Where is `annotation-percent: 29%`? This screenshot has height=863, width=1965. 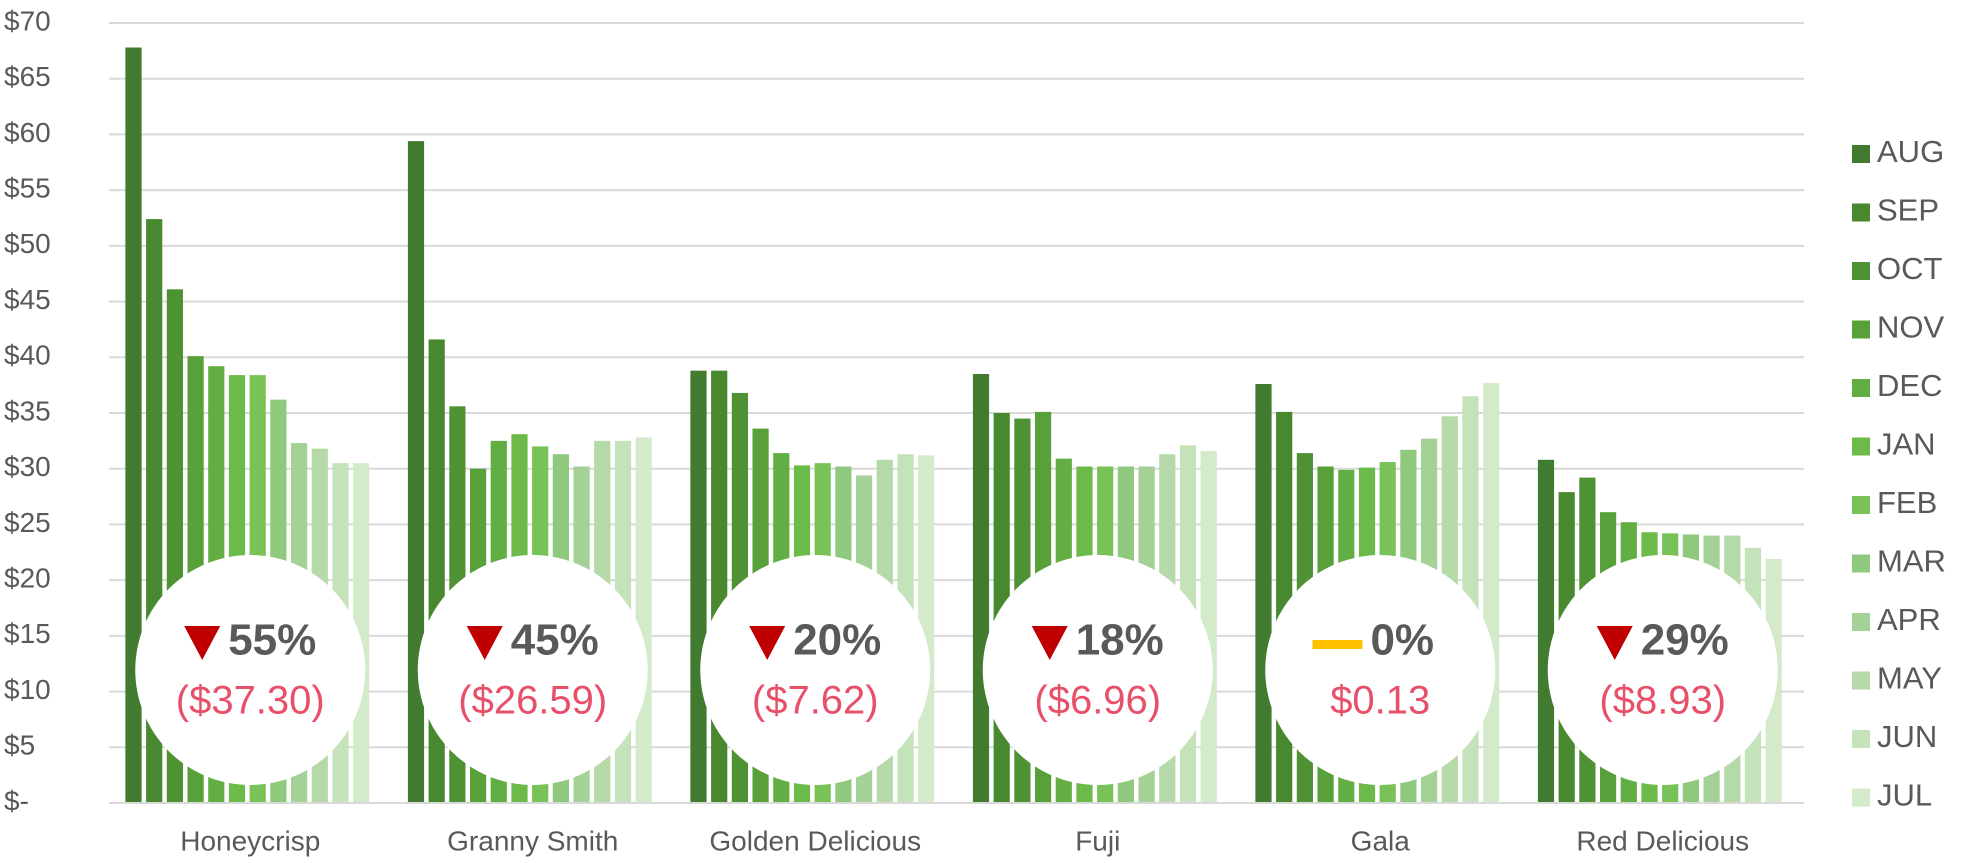
annotation-percent: 29% is located at coordinates (1685, 640).